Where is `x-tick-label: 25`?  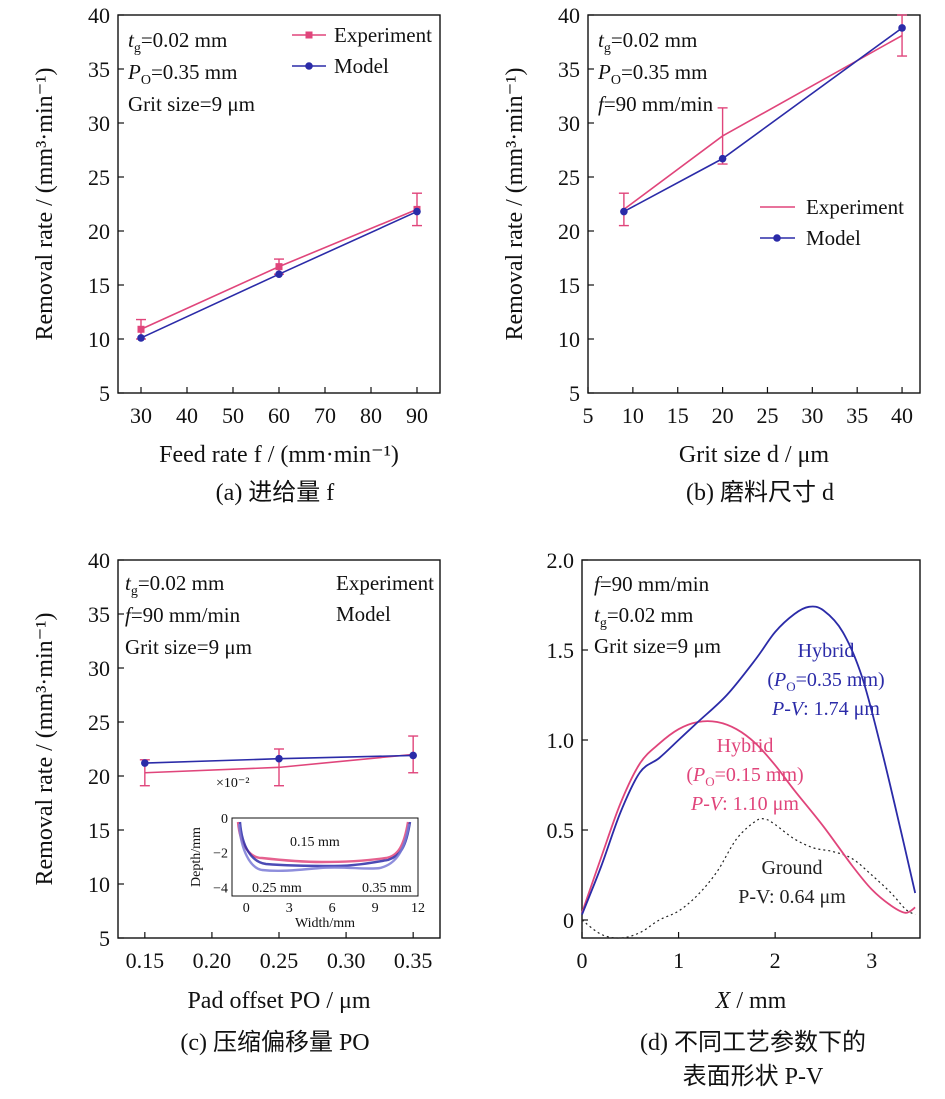
x-tick-label: 25 is located at coordinates (767, 415).